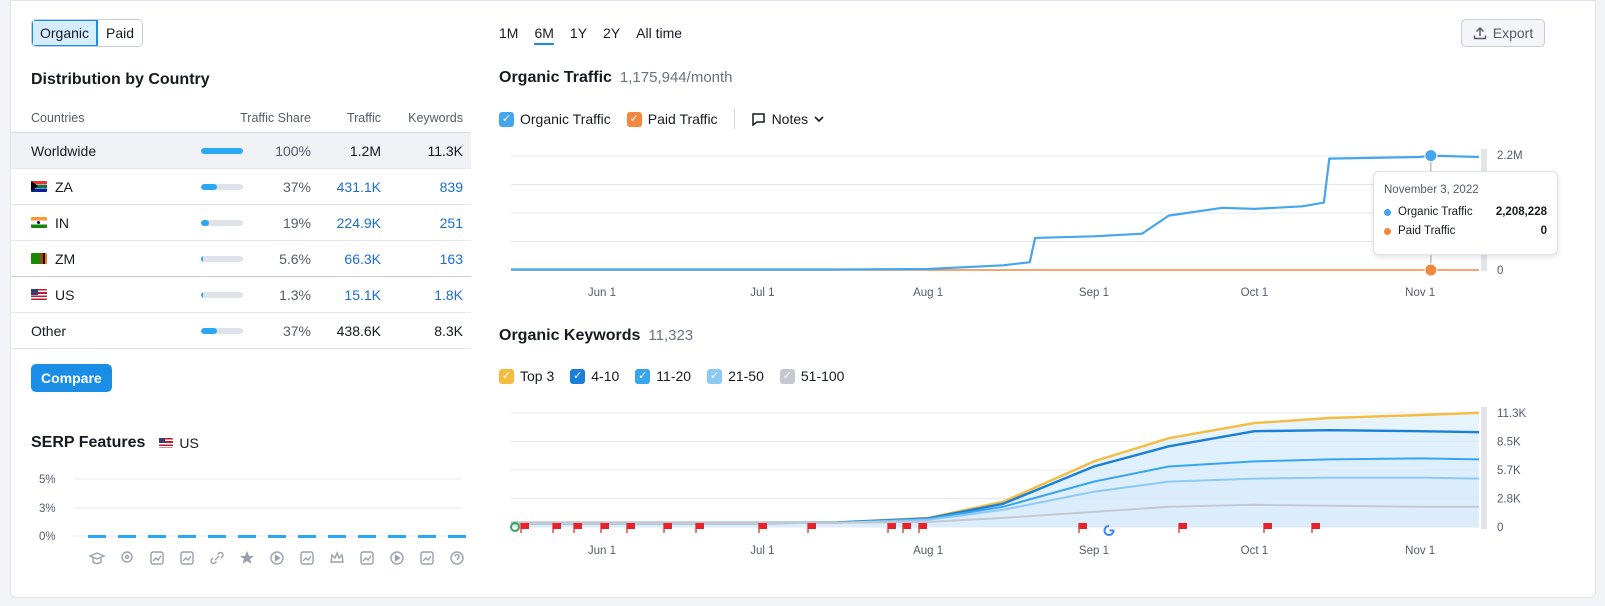 This screenshot has width=1605, height=606. Describe the element at coordinates (1512, 414) in the screenshot. I see `keyword-y-tick: 11.3K` at that location.